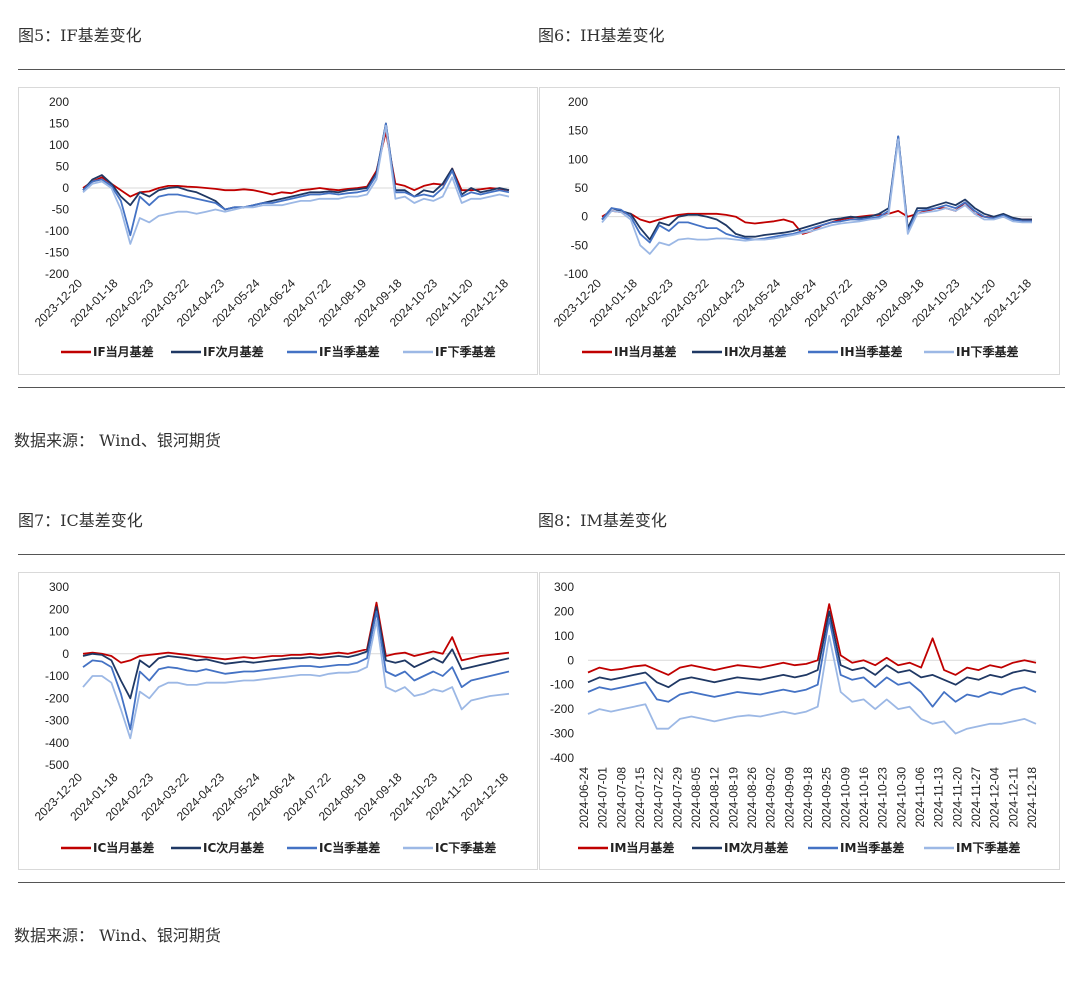  What do you see at coordinates (59, 587) in the screenshot?
I see `ic-y-tick: 300` at bounding box center [59, 587].